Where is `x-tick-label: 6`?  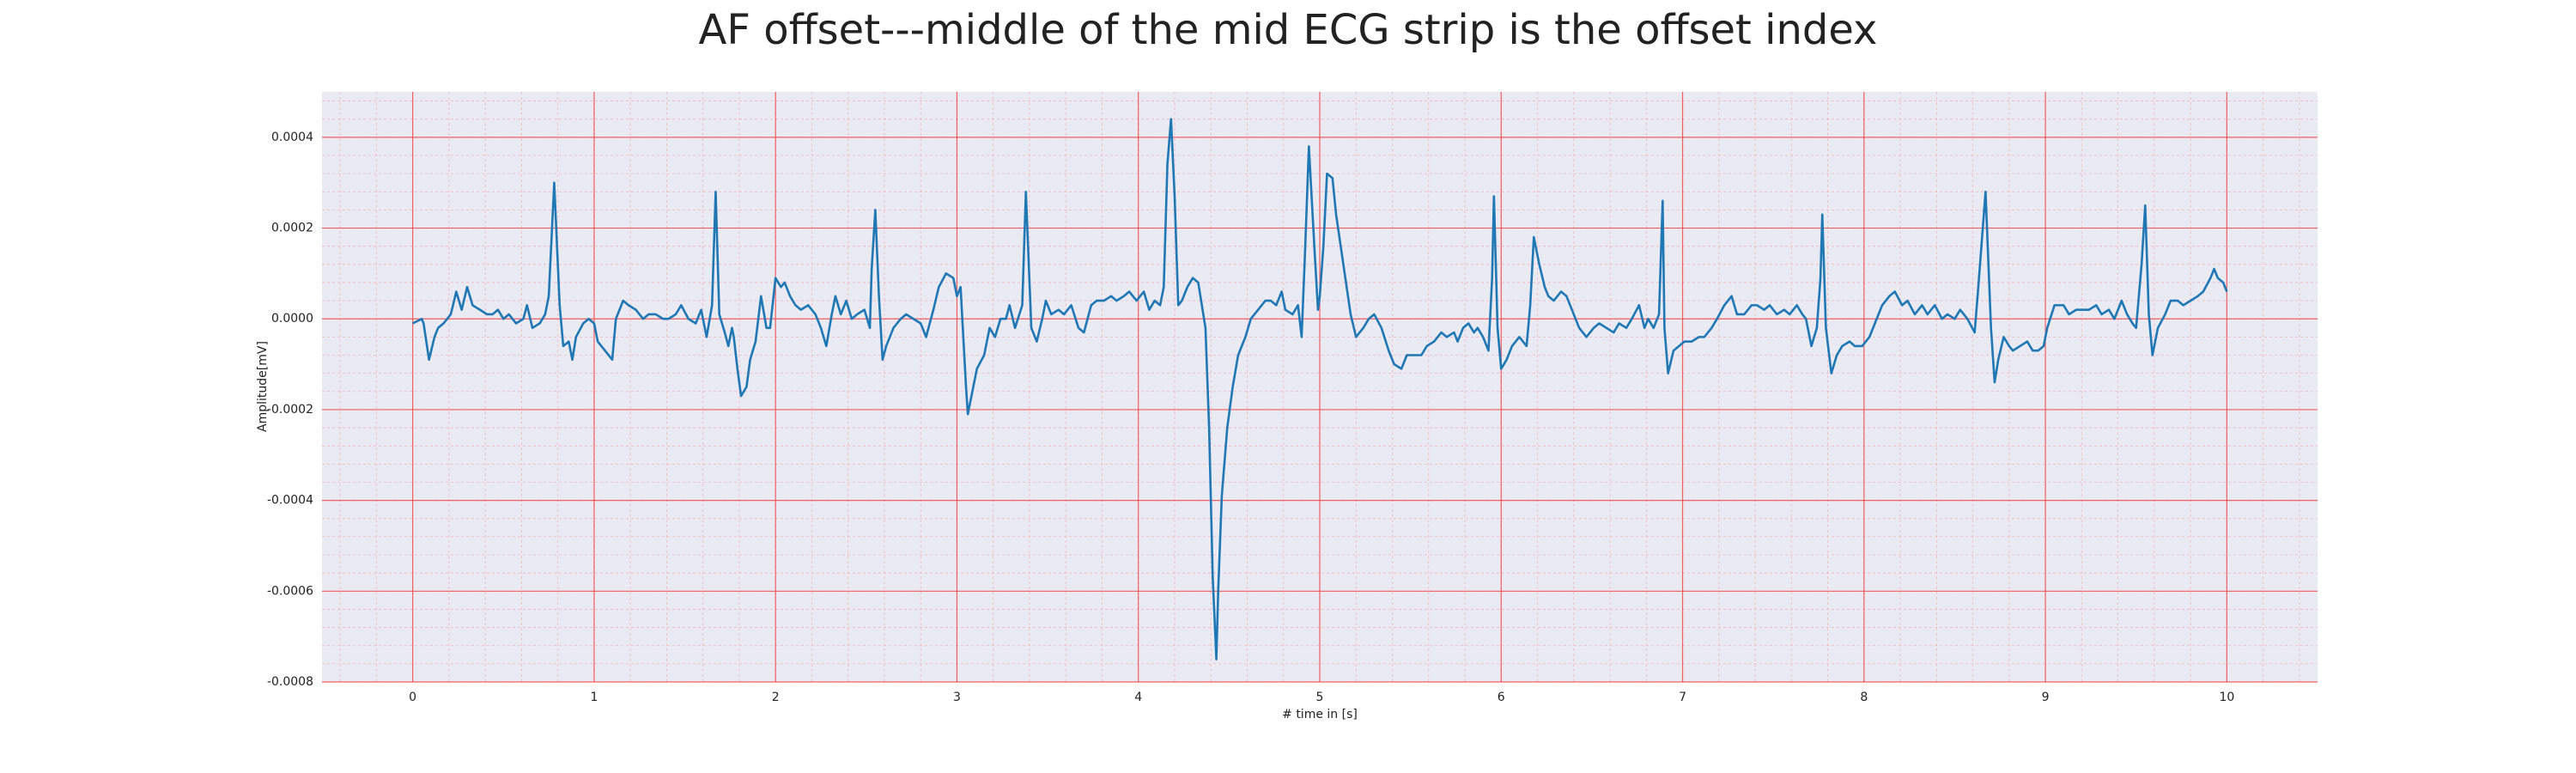
x-tick-label: 6 is located at coordinates (1502, 697).